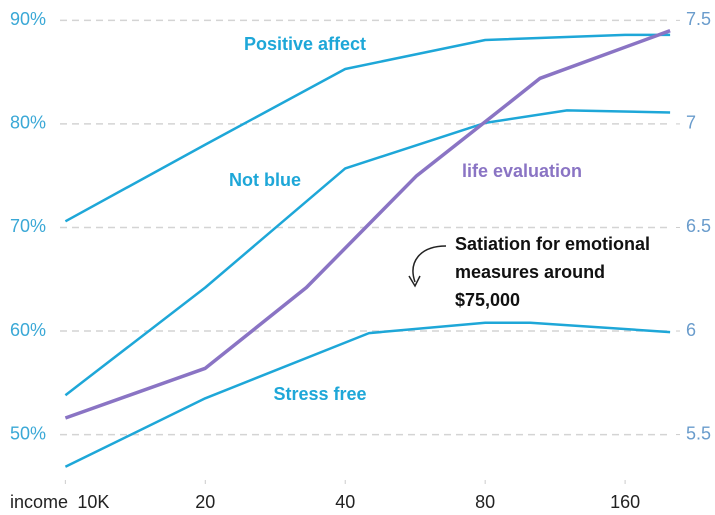  What do you see at coordinates (530, 272) in the screenshot?
I see `annotation: measures around` at bounding box center [530, 272].